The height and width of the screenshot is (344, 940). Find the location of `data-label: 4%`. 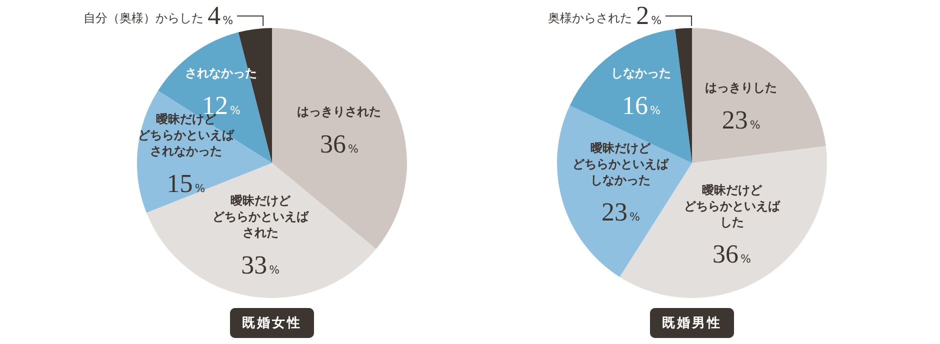

data-label: 4% is located at coordinates (221, 15).